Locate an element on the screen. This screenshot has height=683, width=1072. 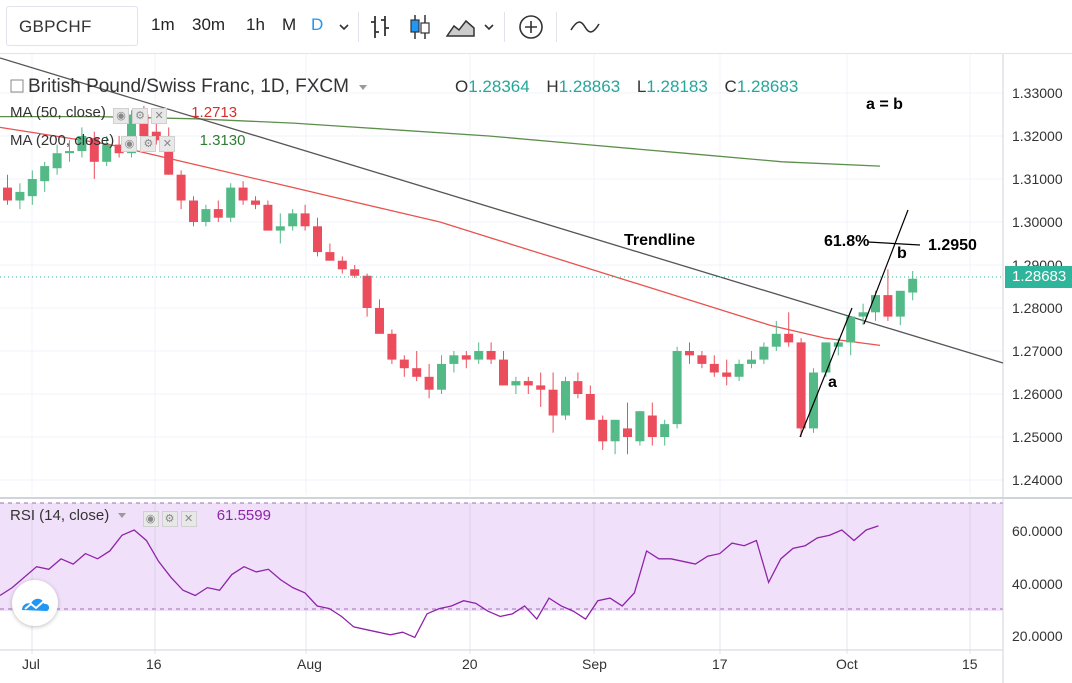
interval-1h-button: 1h is located at coordinates (255, 24).